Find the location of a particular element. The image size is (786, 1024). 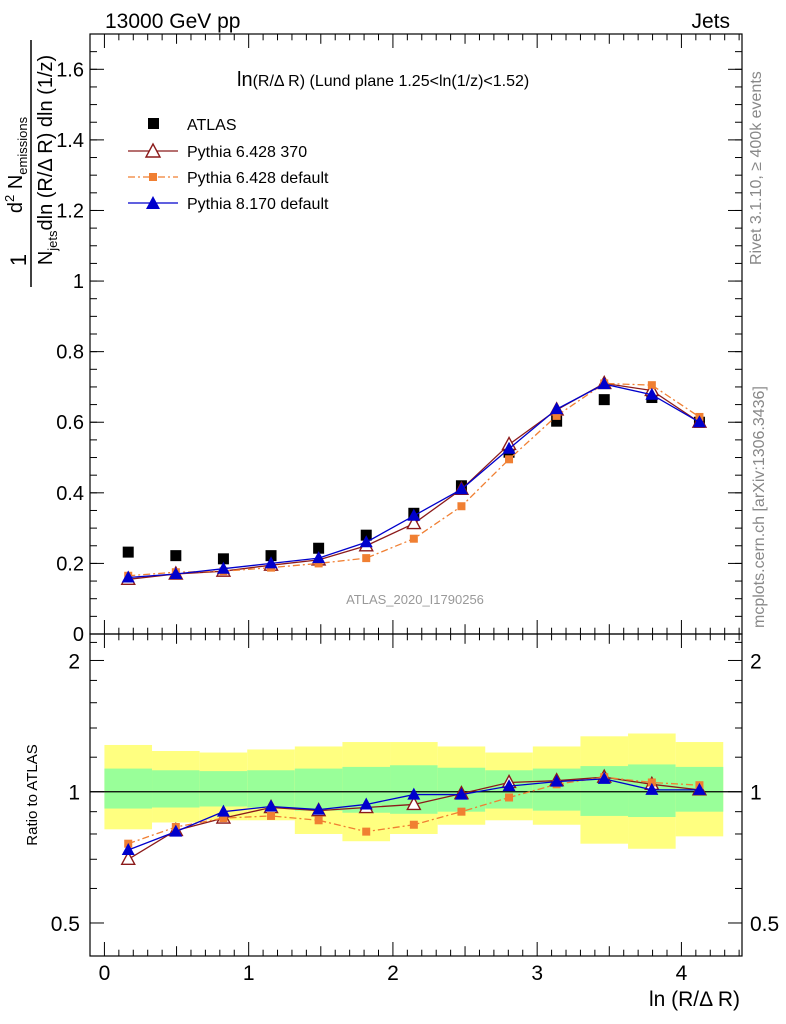

ylabel-one: 1 is located at coordinates (18, 260).